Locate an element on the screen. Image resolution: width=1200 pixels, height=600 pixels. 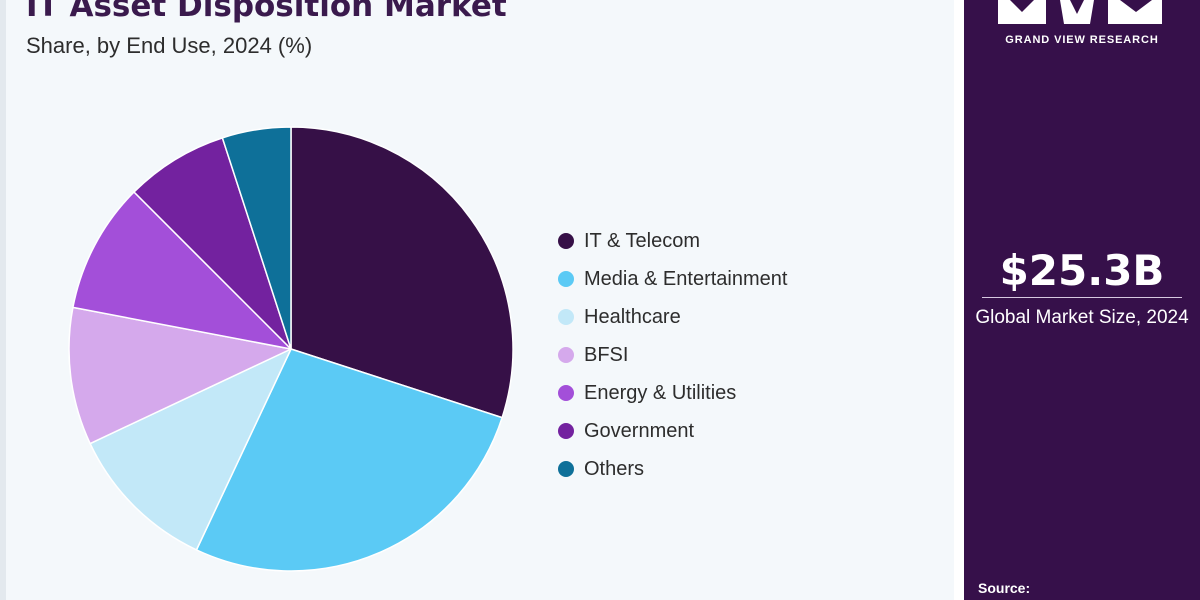
pie-slice-bfsi is located at coordinates (180, 375).